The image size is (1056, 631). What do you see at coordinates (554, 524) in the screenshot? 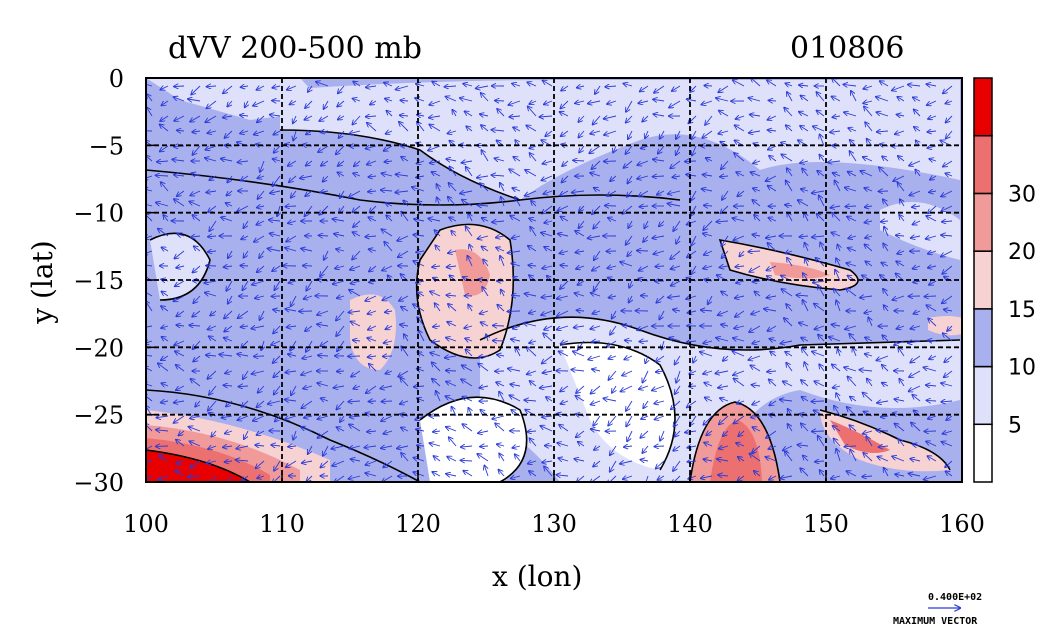
I see `x-tick-label: 130` at bounding box center [554, 524].